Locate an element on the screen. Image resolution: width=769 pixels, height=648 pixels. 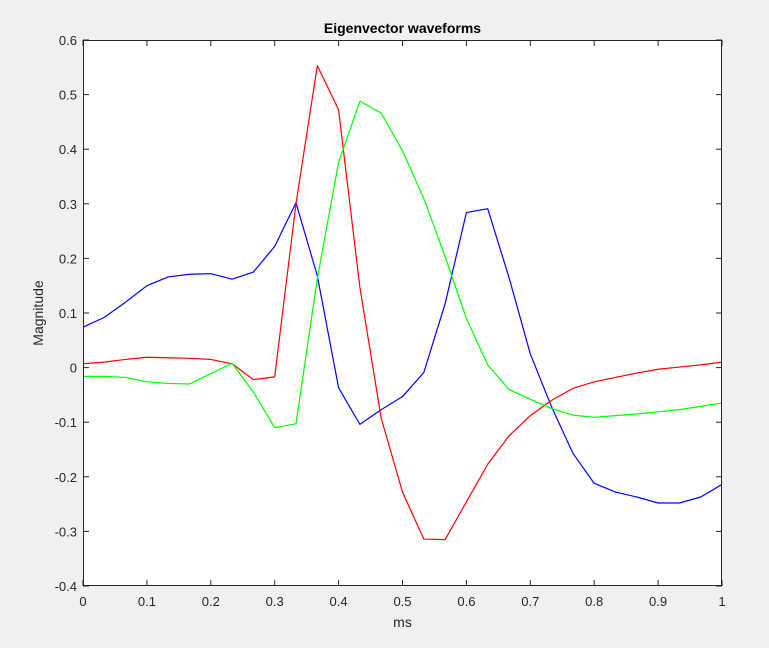
x-tick-label: 1 is located at coordinates (721, 601).